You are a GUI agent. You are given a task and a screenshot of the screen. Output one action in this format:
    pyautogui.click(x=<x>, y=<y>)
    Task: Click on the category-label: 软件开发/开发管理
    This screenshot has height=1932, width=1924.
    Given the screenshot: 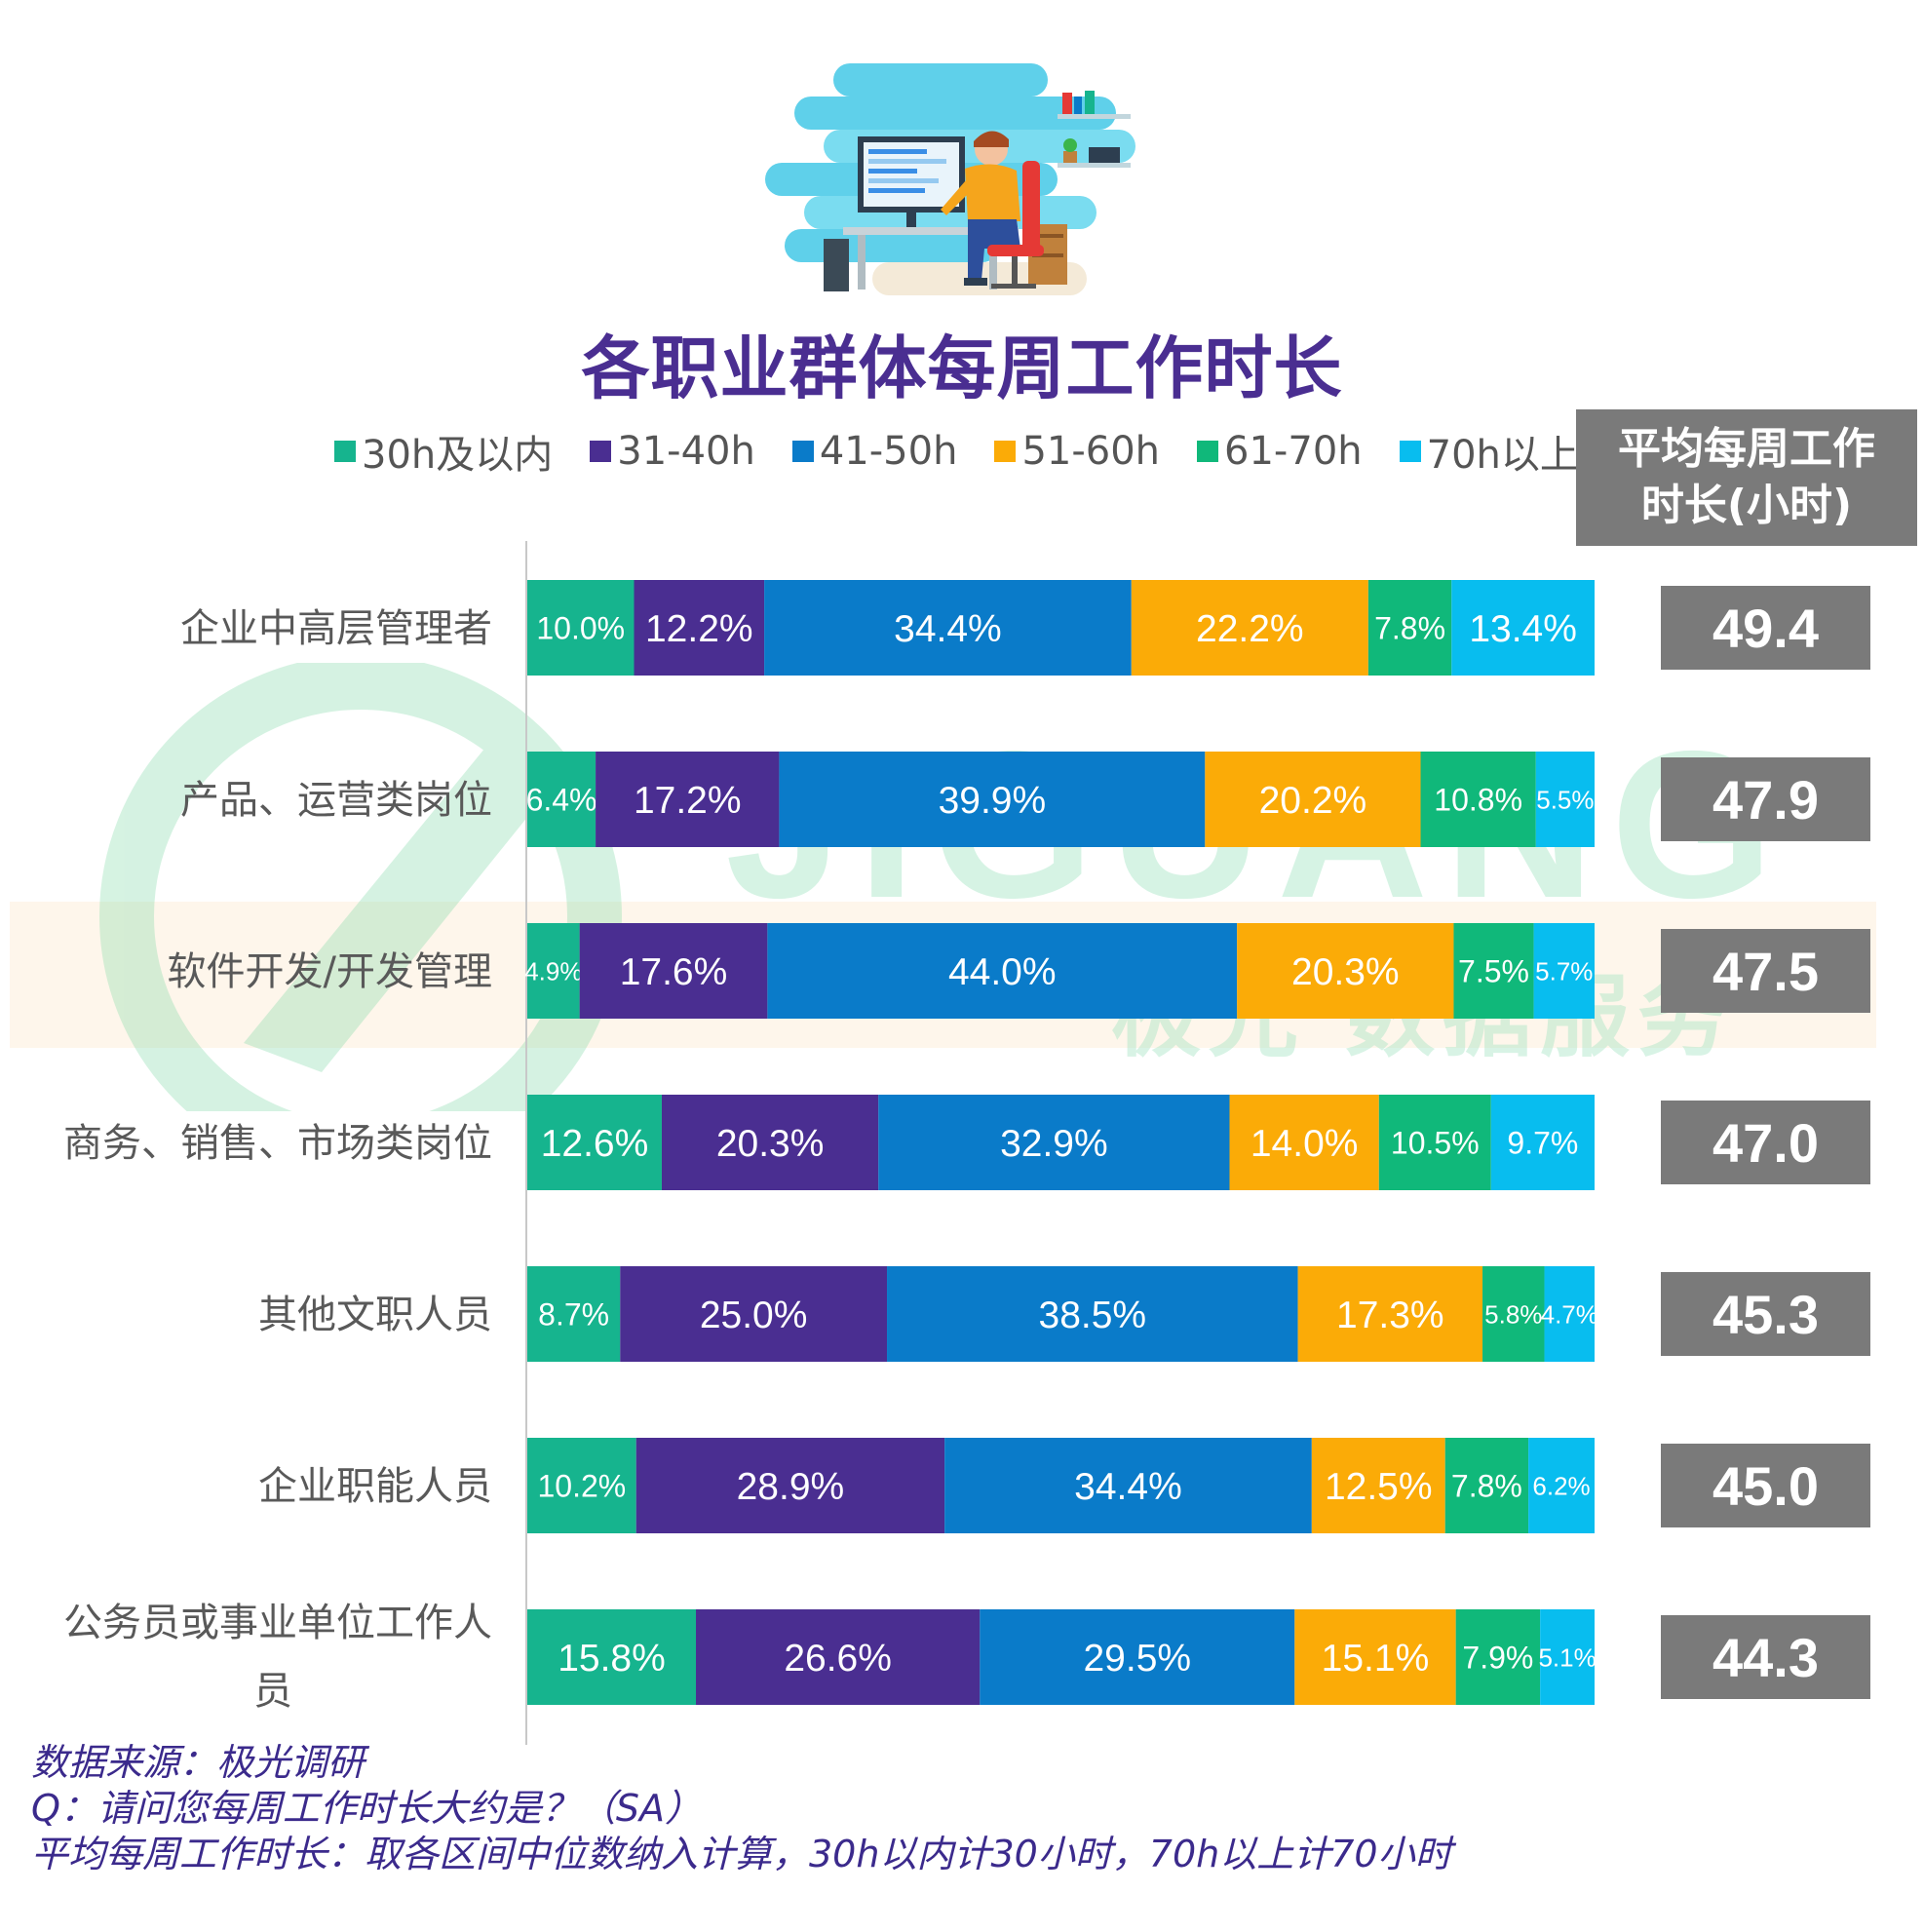 What is the action you would take?
    pyautogui.click(x=330, y=971)
    